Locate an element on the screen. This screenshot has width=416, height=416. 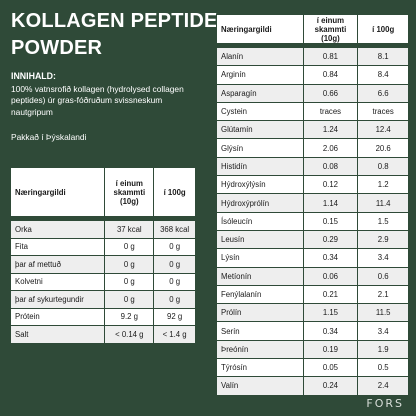
amino-acid-name: Hýdroxýlýsín is located at coordinates (260, 185).